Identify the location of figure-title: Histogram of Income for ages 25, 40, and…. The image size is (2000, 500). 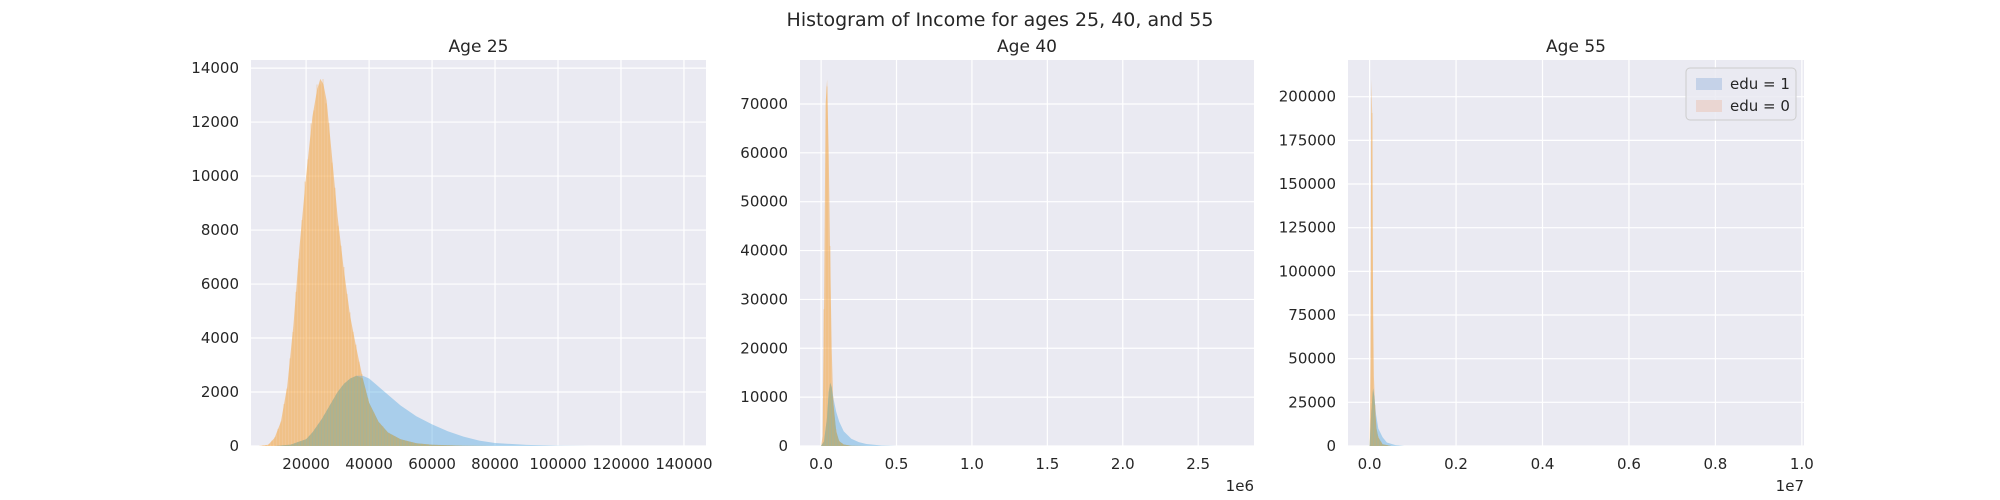
(1000, 20).